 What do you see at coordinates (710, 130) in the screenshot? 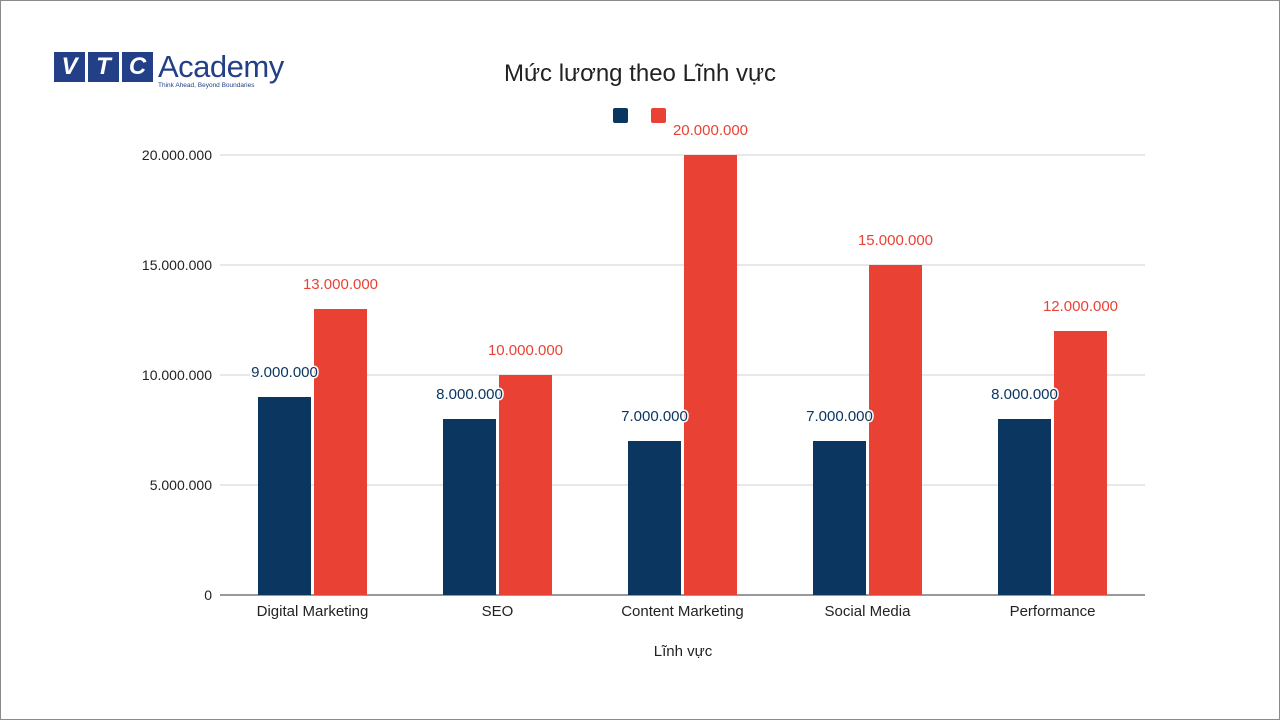
I see `data-label: 20.000.000` at bounding box center [710, 130].